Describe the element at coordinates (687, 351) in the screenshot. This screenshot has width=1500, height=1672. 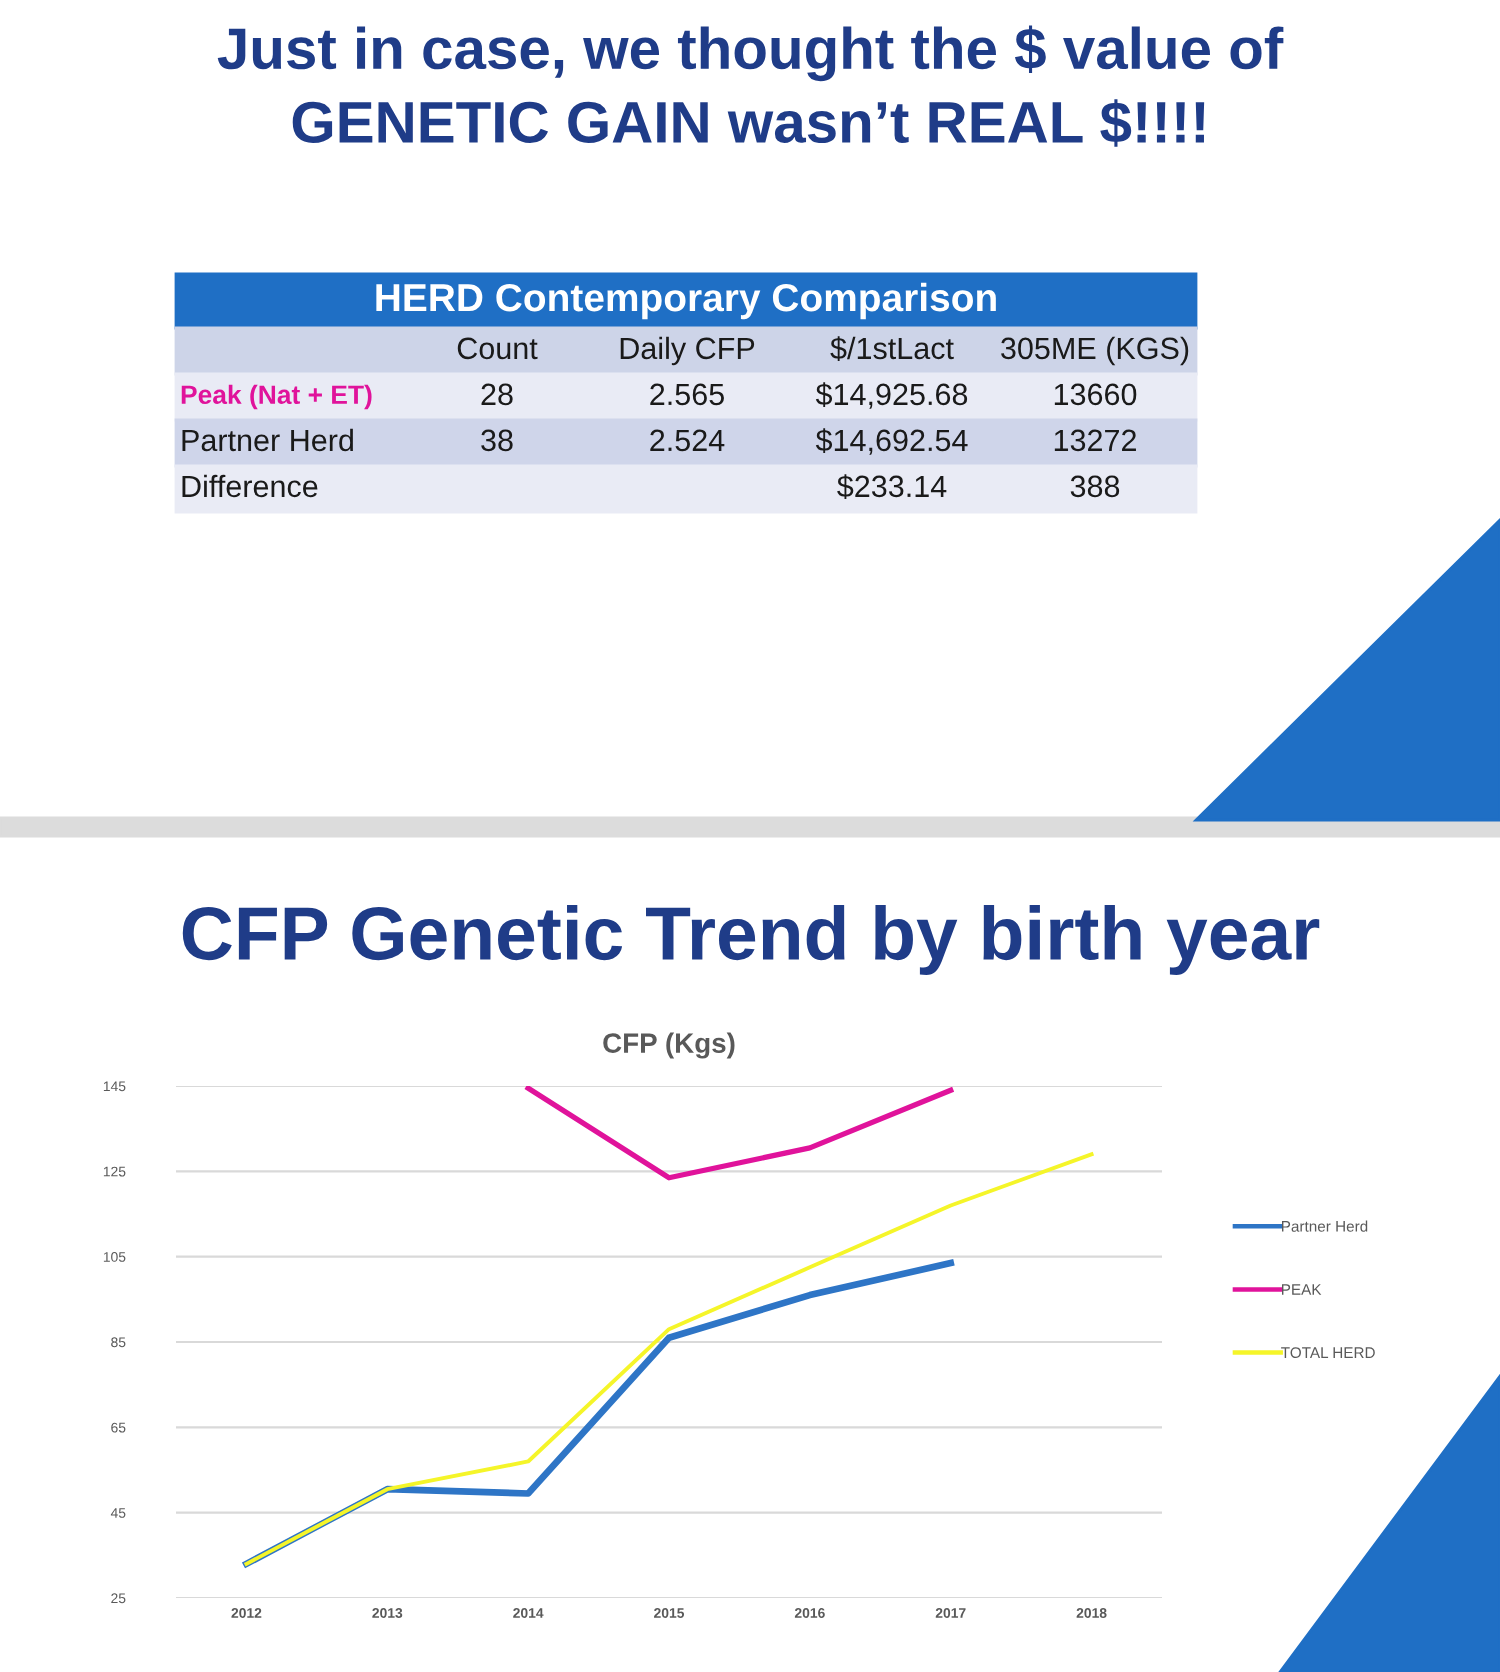
I see `category-label: Daily CFP` at that location.